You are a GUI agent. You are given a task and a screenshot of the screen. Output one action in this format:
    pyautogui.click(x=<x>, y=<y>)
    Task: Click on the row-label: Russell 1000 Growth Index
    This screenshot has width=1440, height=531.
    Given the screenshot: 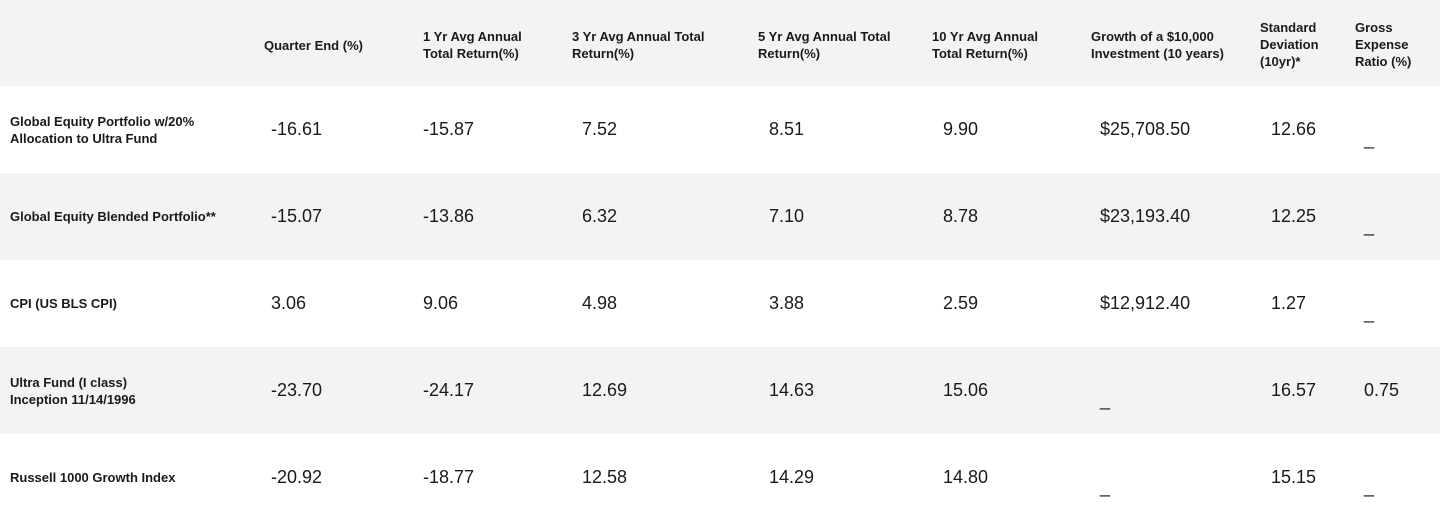 What is the action you would take?
    pyautogui.click(x=130, y=477)
    